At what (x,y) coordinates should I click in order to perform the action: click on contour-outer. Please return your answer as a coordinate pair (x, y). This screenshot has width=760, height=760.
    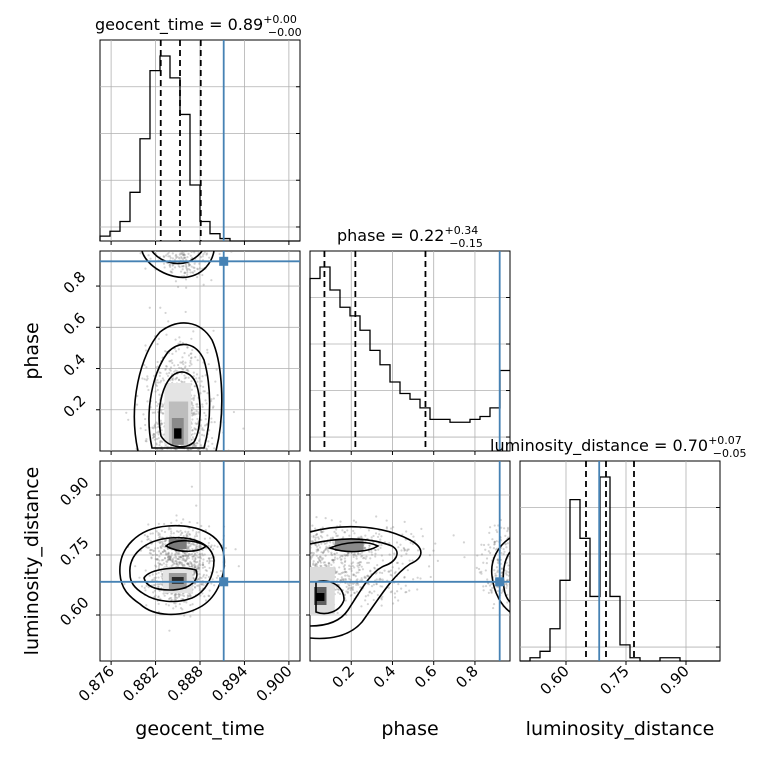
    Looking at the image, I should click on (366, 583).